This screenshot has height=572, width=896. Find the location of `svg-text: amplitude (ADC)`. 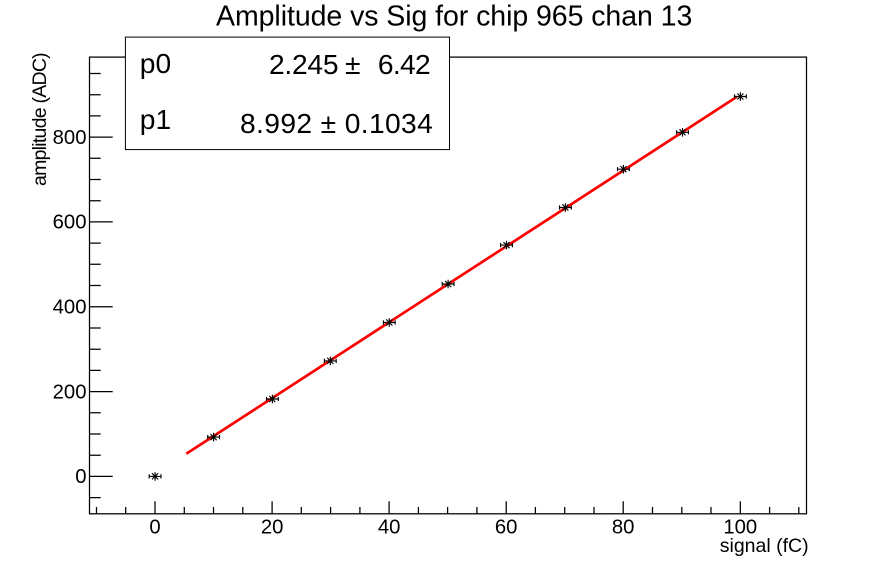

svg-text: amplitude (ADC) is located at coordinates (40, 119).